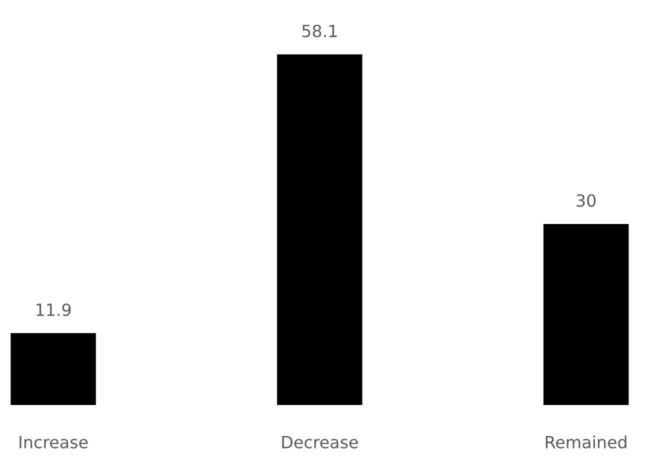 The height and width of the screenshot is (461, 650). I want to click on x-tick-label: Increase, so click(54, 442).